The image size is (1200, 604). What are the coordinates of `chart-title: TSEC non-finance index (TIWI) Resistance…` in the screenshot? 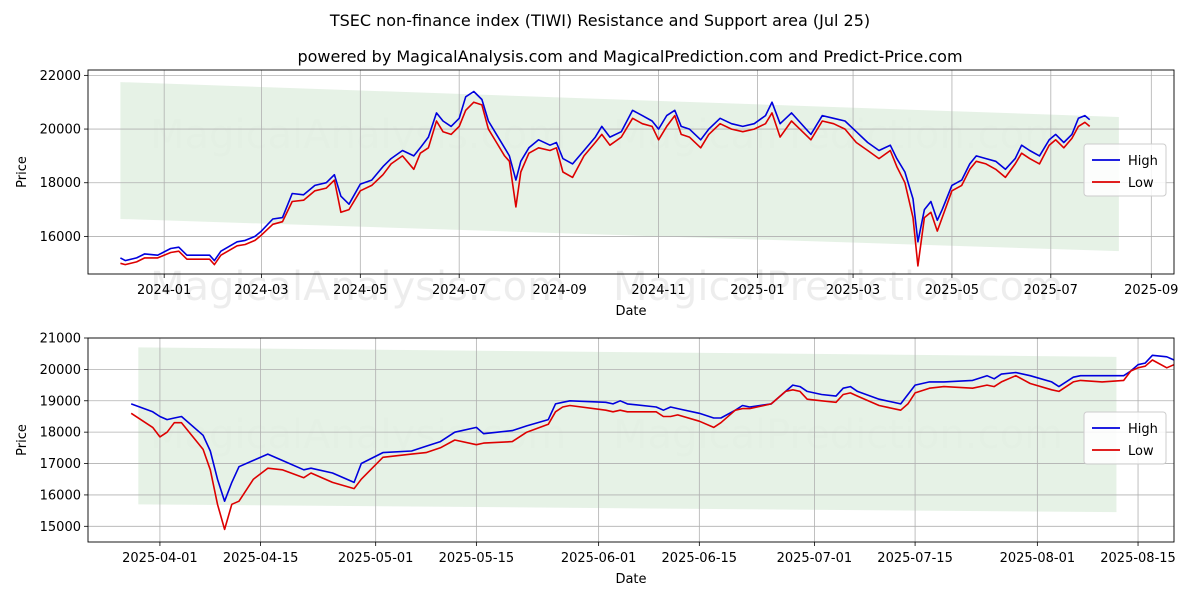 It's located at (599, 20).